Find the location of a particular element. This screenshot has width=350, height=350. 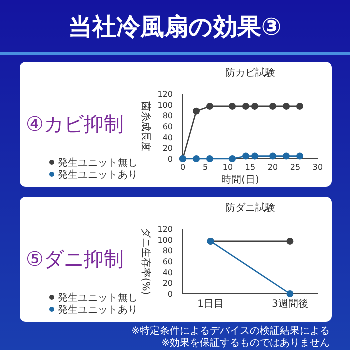

x-tick-label: 30 is located at coordinates (318, 167).